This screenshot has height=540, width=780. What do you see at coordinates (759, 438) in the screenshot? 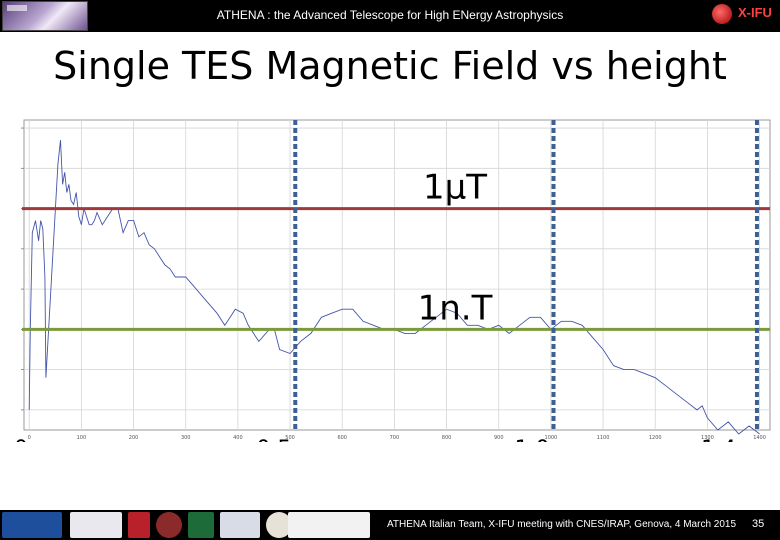
I see `x-tick-label: 1400` at bounding box center [759, 438].